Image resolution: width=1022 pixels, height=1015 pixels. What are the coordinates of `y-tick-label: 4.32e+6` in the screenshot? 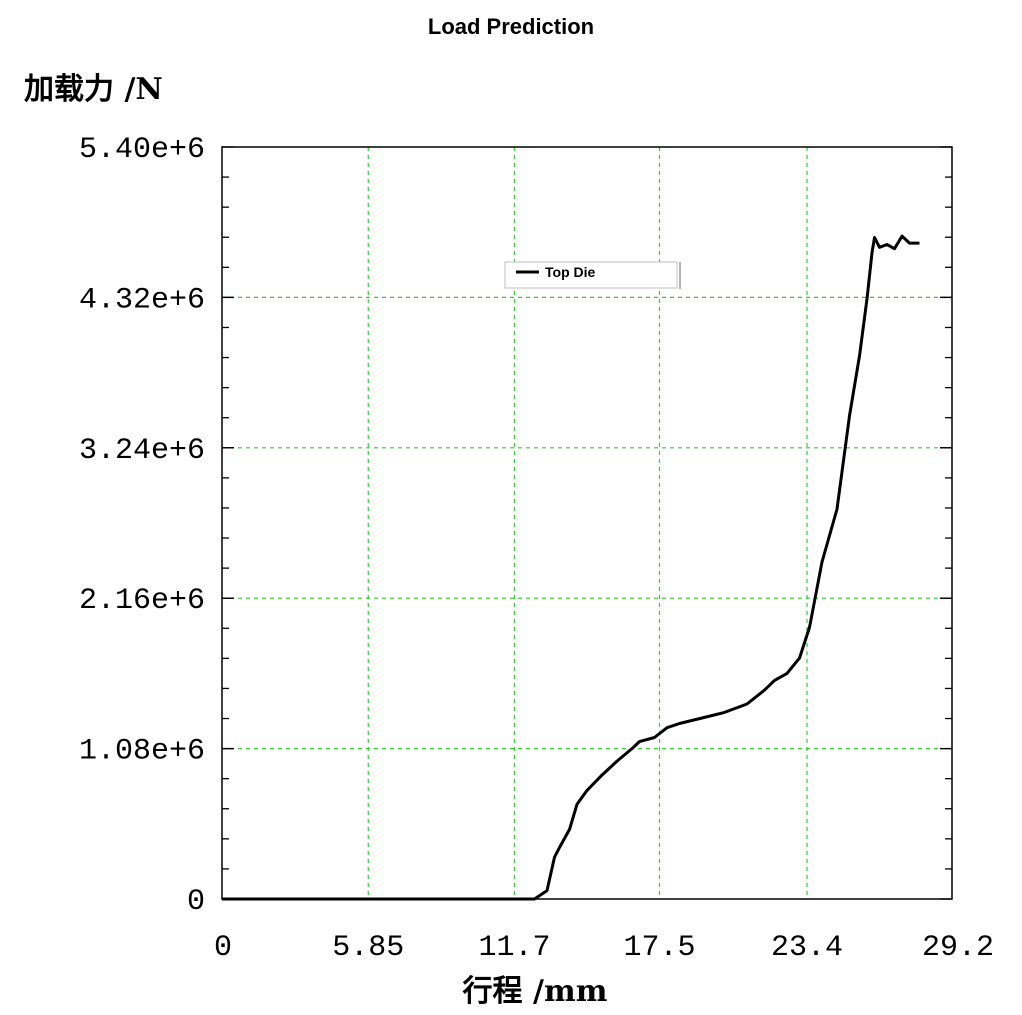 It's located at (142, 300).